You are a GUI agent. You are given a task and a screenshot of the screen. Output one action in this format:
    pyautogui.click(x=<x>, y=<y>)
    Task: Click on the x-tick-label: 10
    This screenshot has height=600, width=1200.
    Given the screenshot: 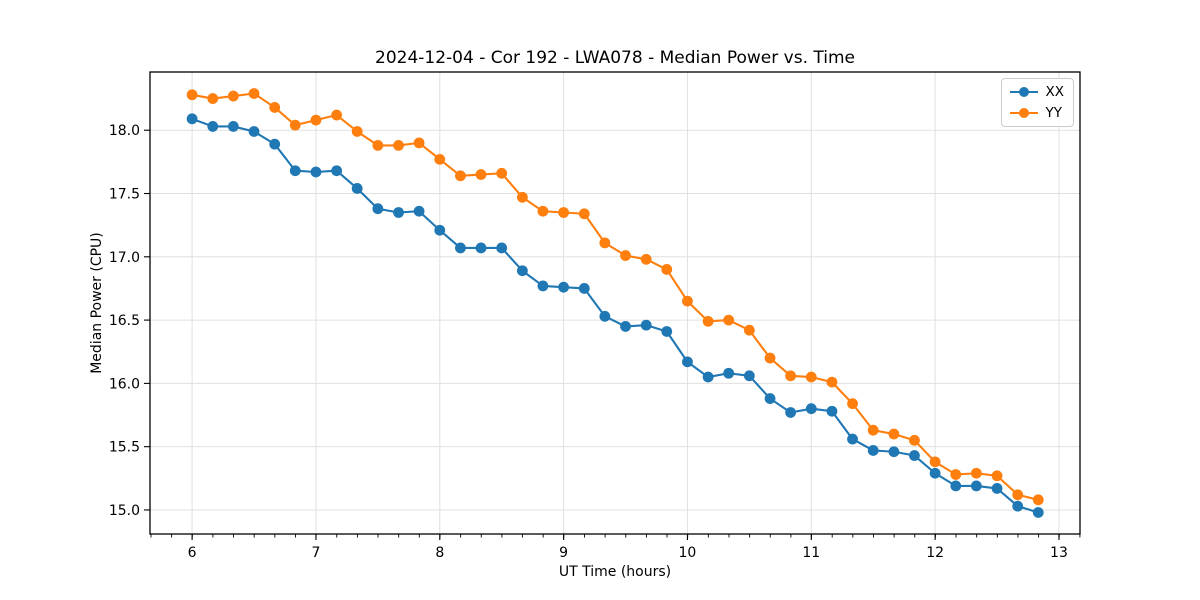 What is the action you would take?
    pyautogui.click(x=688, y=553)
    